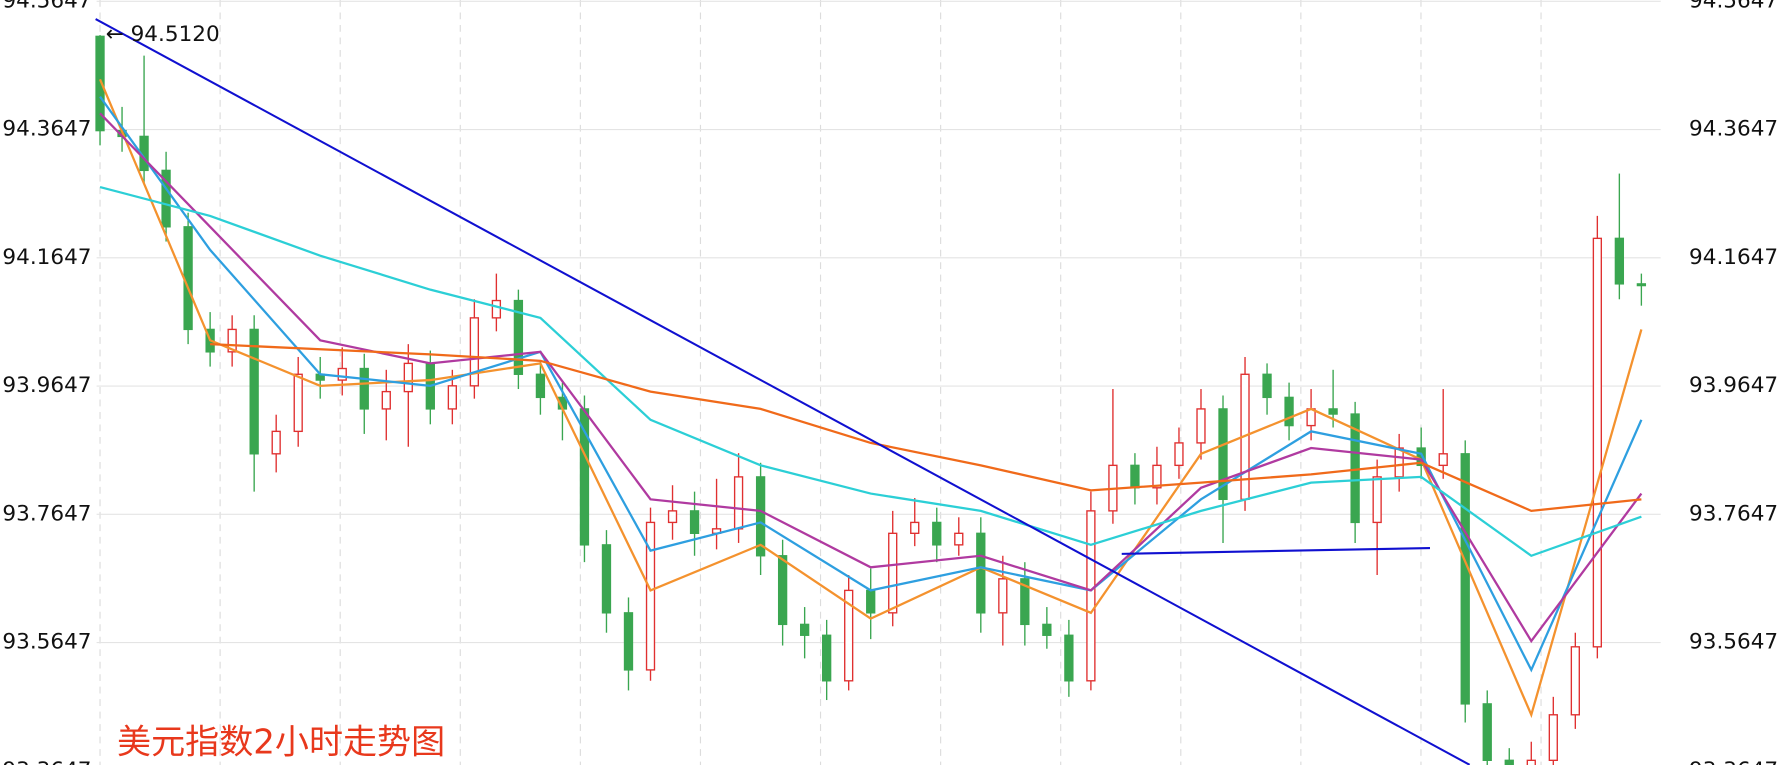 The image size is (1780, 765). I want to click on y-tick-label: 93.5647, so click(46, 642).